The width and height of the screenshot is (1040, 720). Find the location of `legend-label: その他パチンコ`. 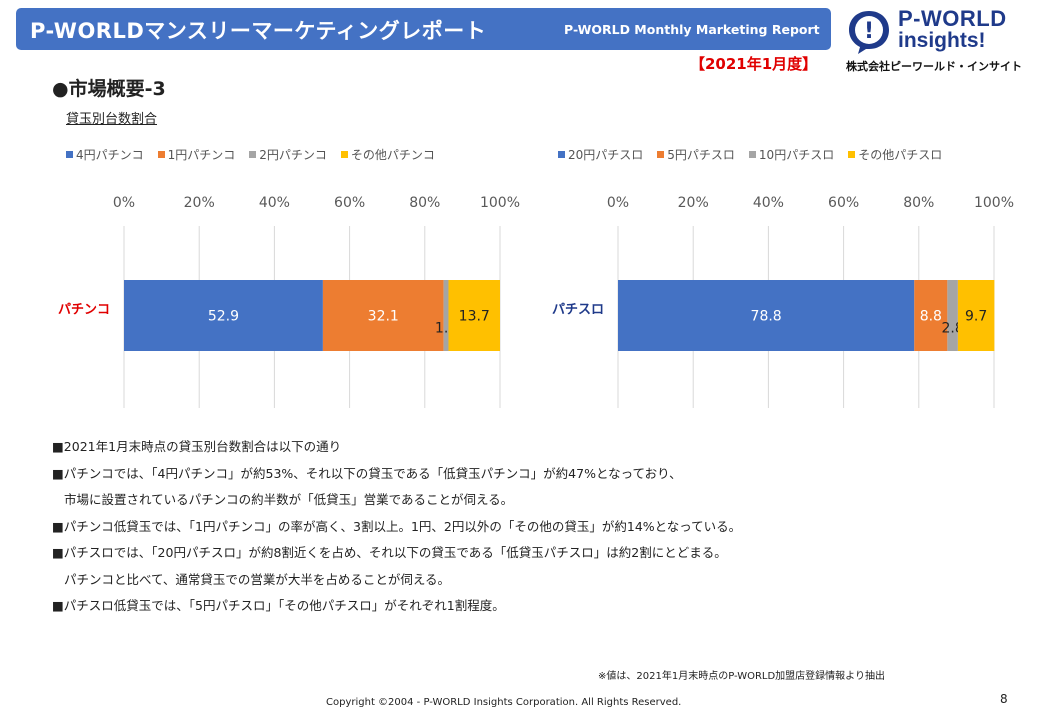

legend-label: その他パチンコ is located at coordinates (392, 155).